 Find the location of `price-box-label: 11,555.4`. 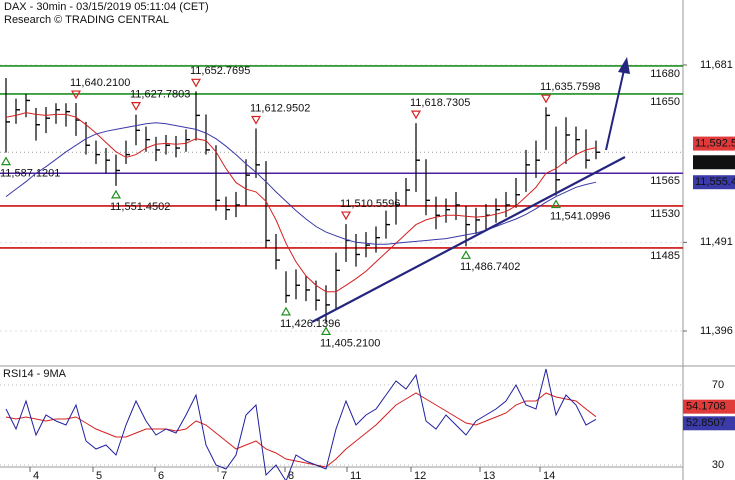

price-box-label: 11,555.4 is located at coordinates (715, 182).